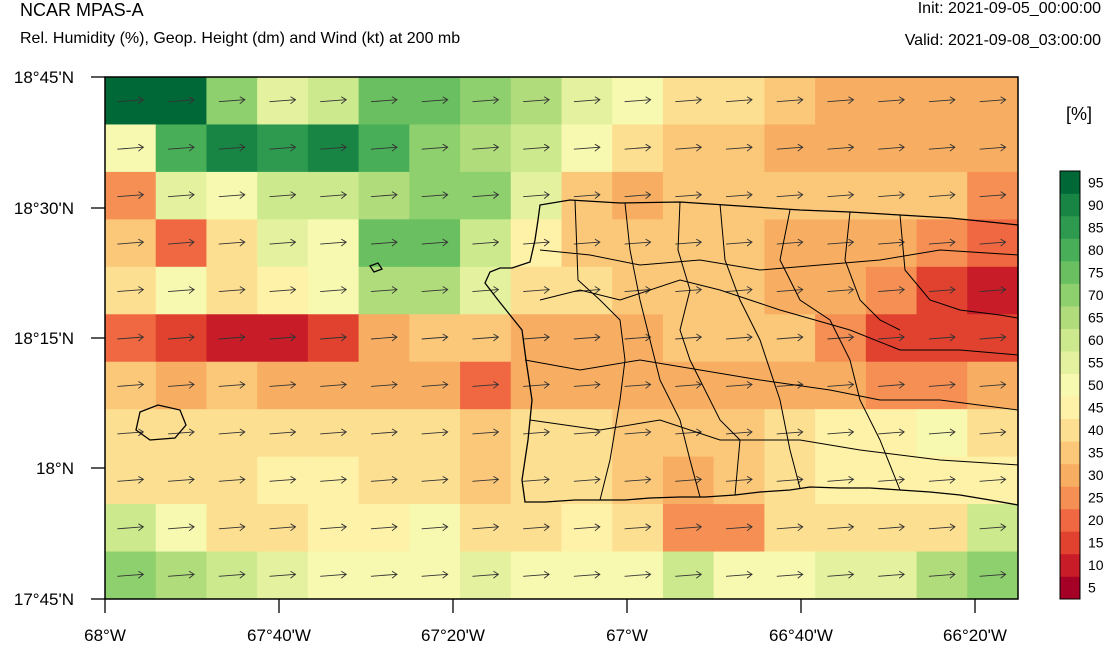 The image size is (1107, 647). Describe the element at coordinates (44, 208) in the screenshot. I see `y-tick-label: 18°30'N` at that location.